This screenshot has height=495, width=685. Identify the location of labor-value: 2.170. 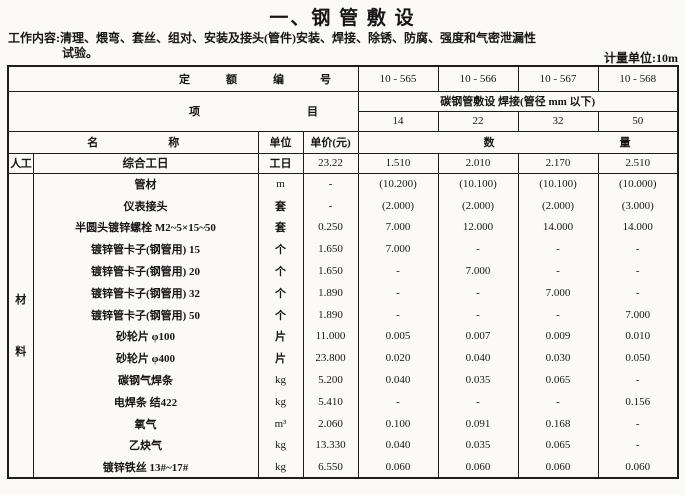
(558, 163).